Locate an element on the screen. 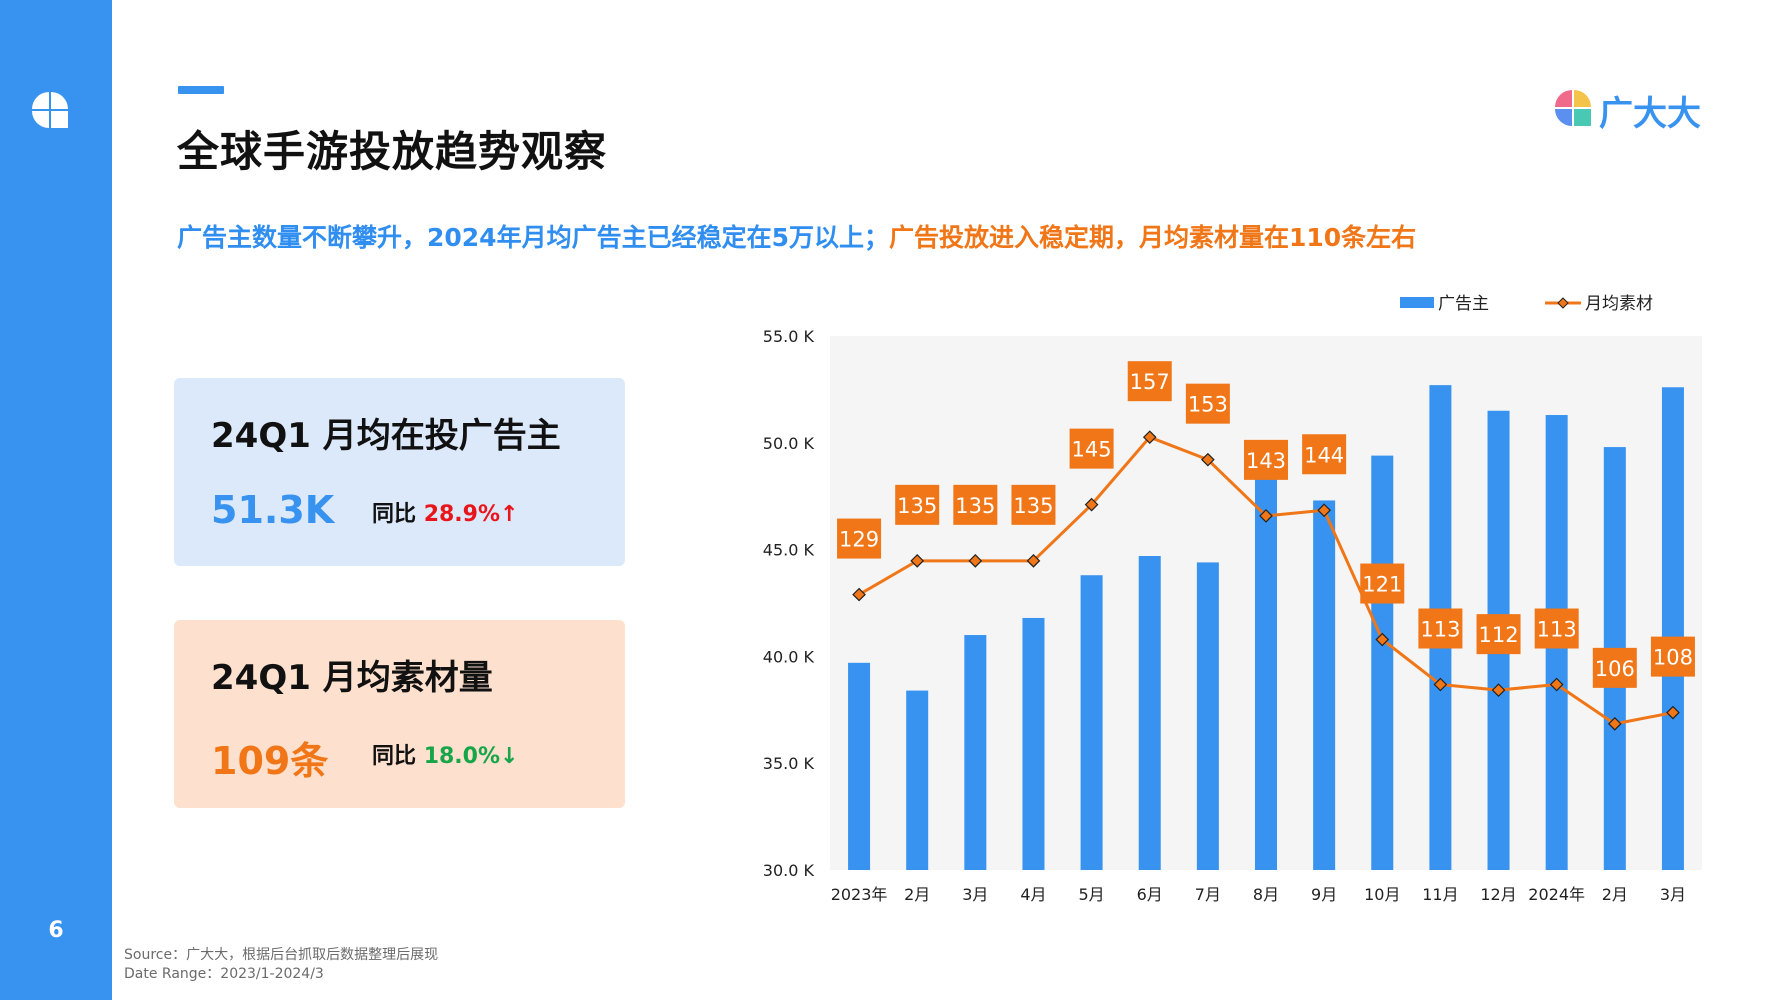  data-label: 106 is located at coordinates (1615, 669).